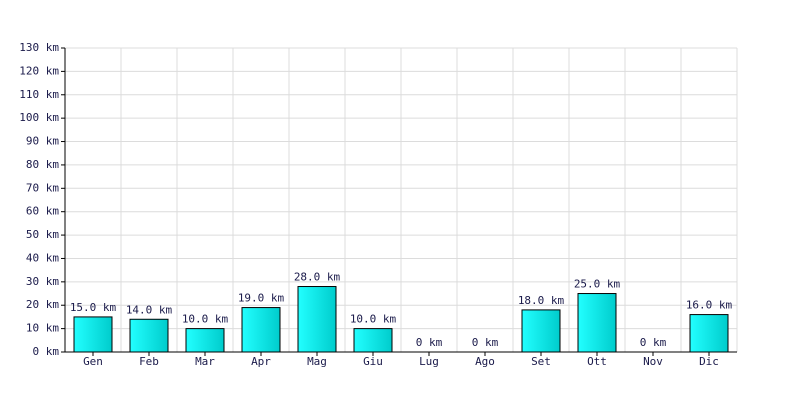 The height and width of the screenshot is (400, 800). I want to click on data-label: 16.0 km, so click(709, 305).